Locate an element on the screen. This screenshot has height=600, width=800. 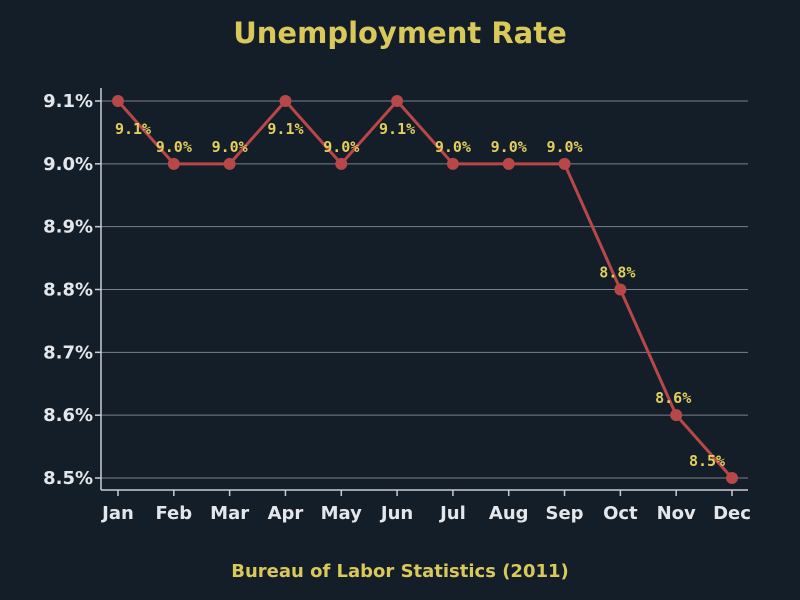
data-label: 8.8% is located at coordinates (617, 273).